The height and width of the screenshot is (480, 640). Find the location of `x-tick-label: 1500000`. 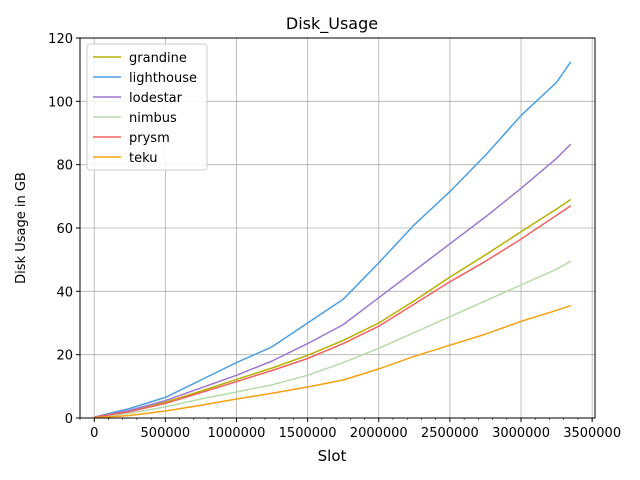

x-tick-label: 1500000 is located at coordinates (308, 433).